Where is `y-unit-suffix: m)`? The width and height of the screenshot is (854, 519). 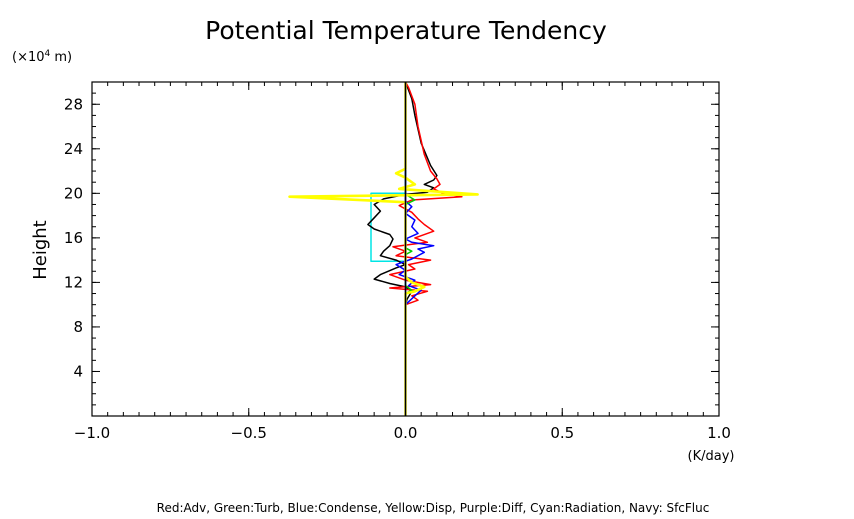 y-unit-suffix: m) is located at coordinates (61, 57).